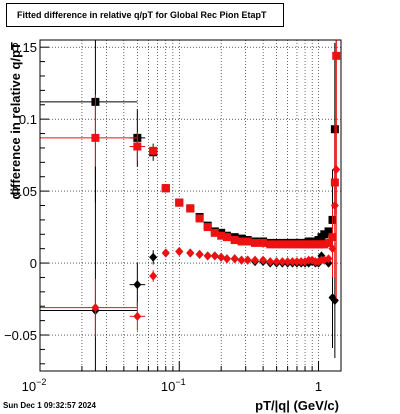 This screenshot has width=400, height=414. I want to click on y-axis-label: difference in relative q/pT, so click(15, 121).